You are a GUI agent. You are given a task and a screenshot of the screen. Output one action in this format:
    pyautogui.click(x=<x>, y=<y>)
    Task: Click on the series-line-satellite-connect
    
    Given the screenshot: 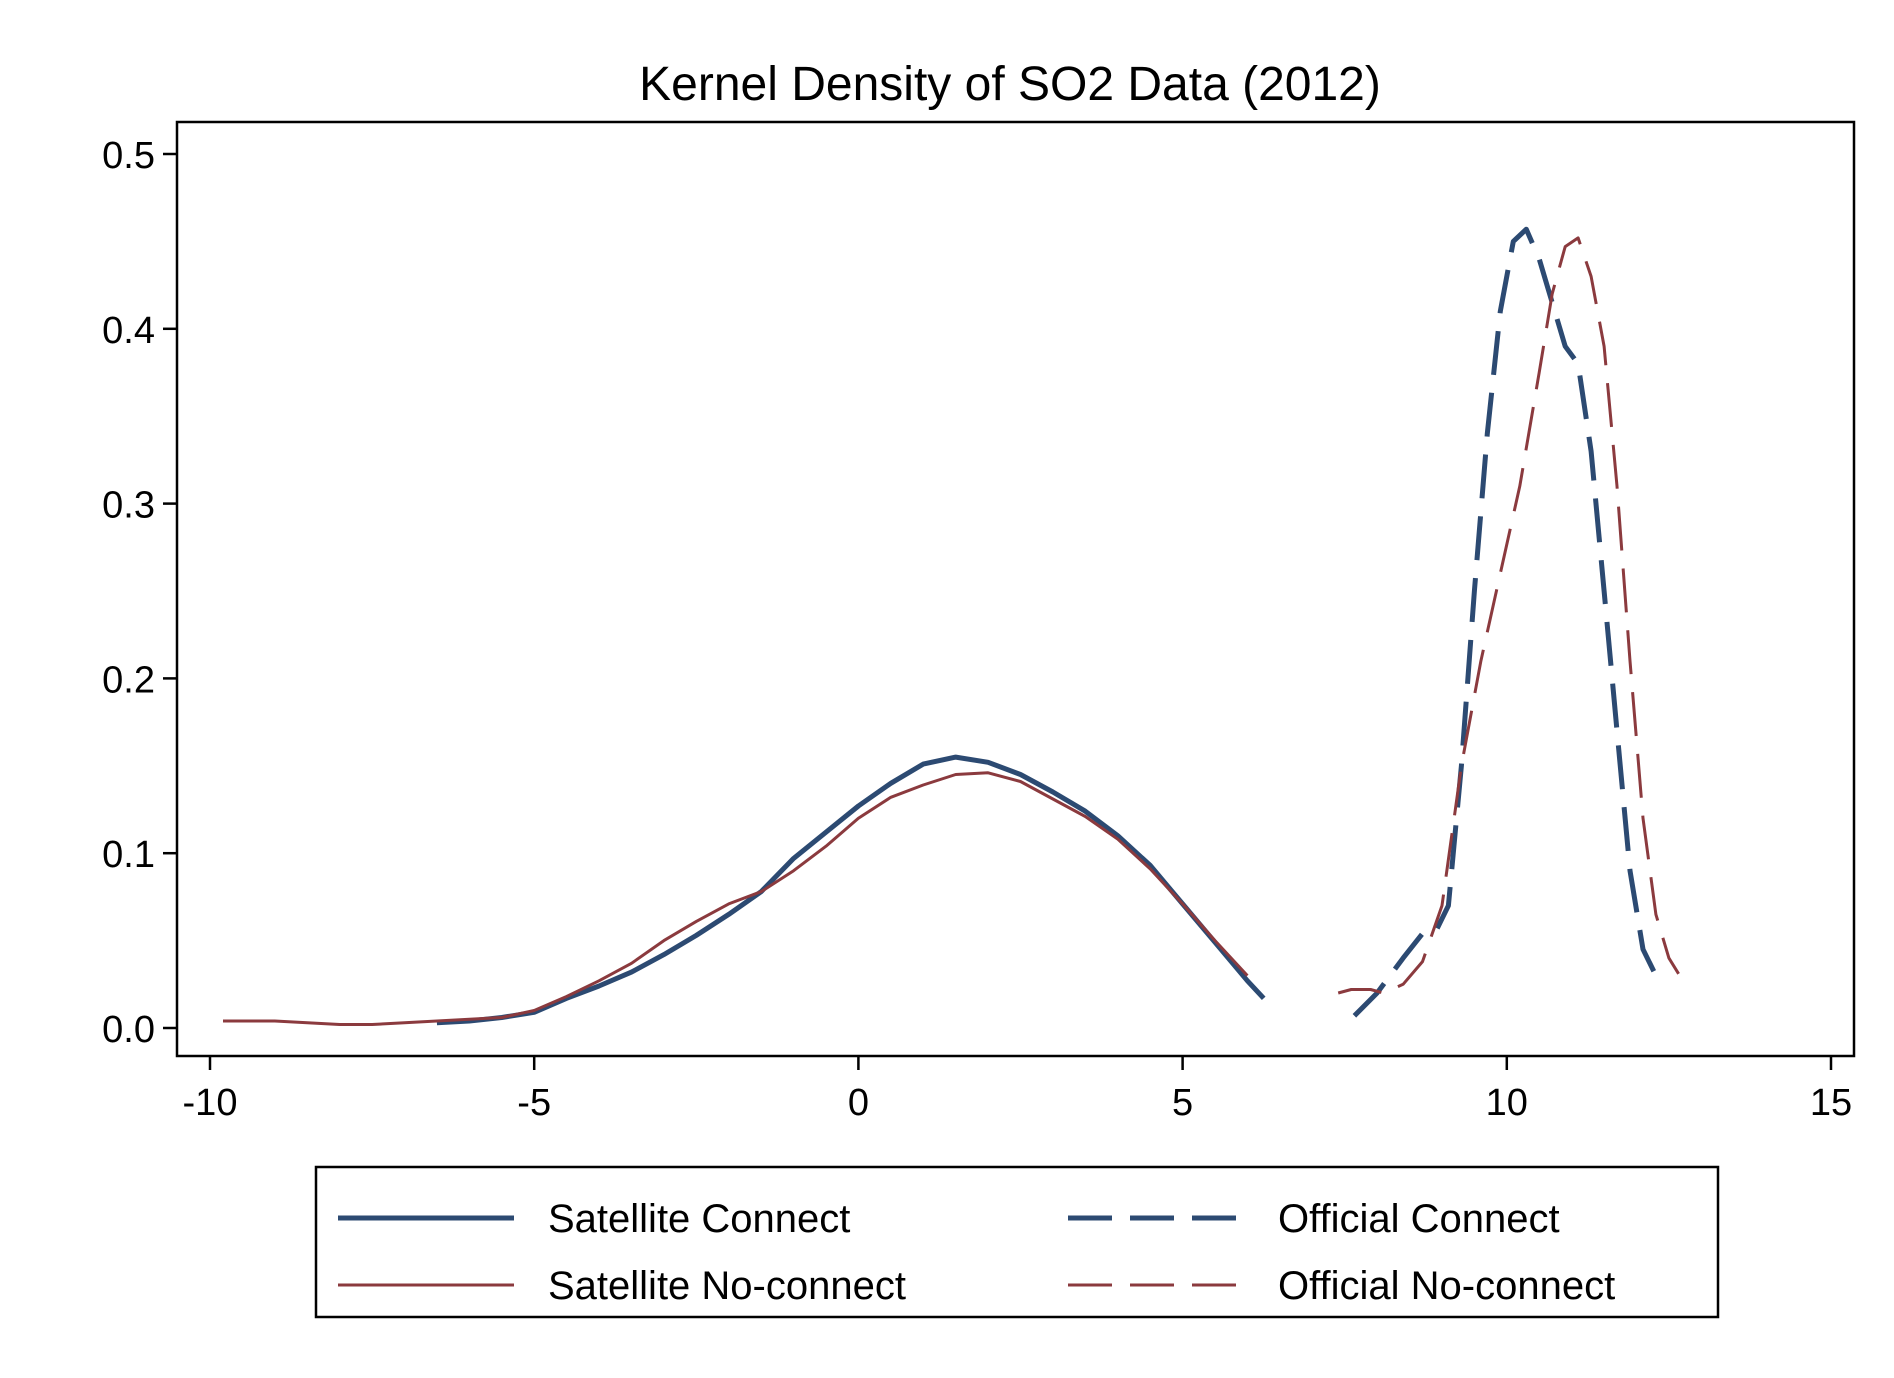 What is the action you would take?
    pyautogui.click(x=851, y=890)
    